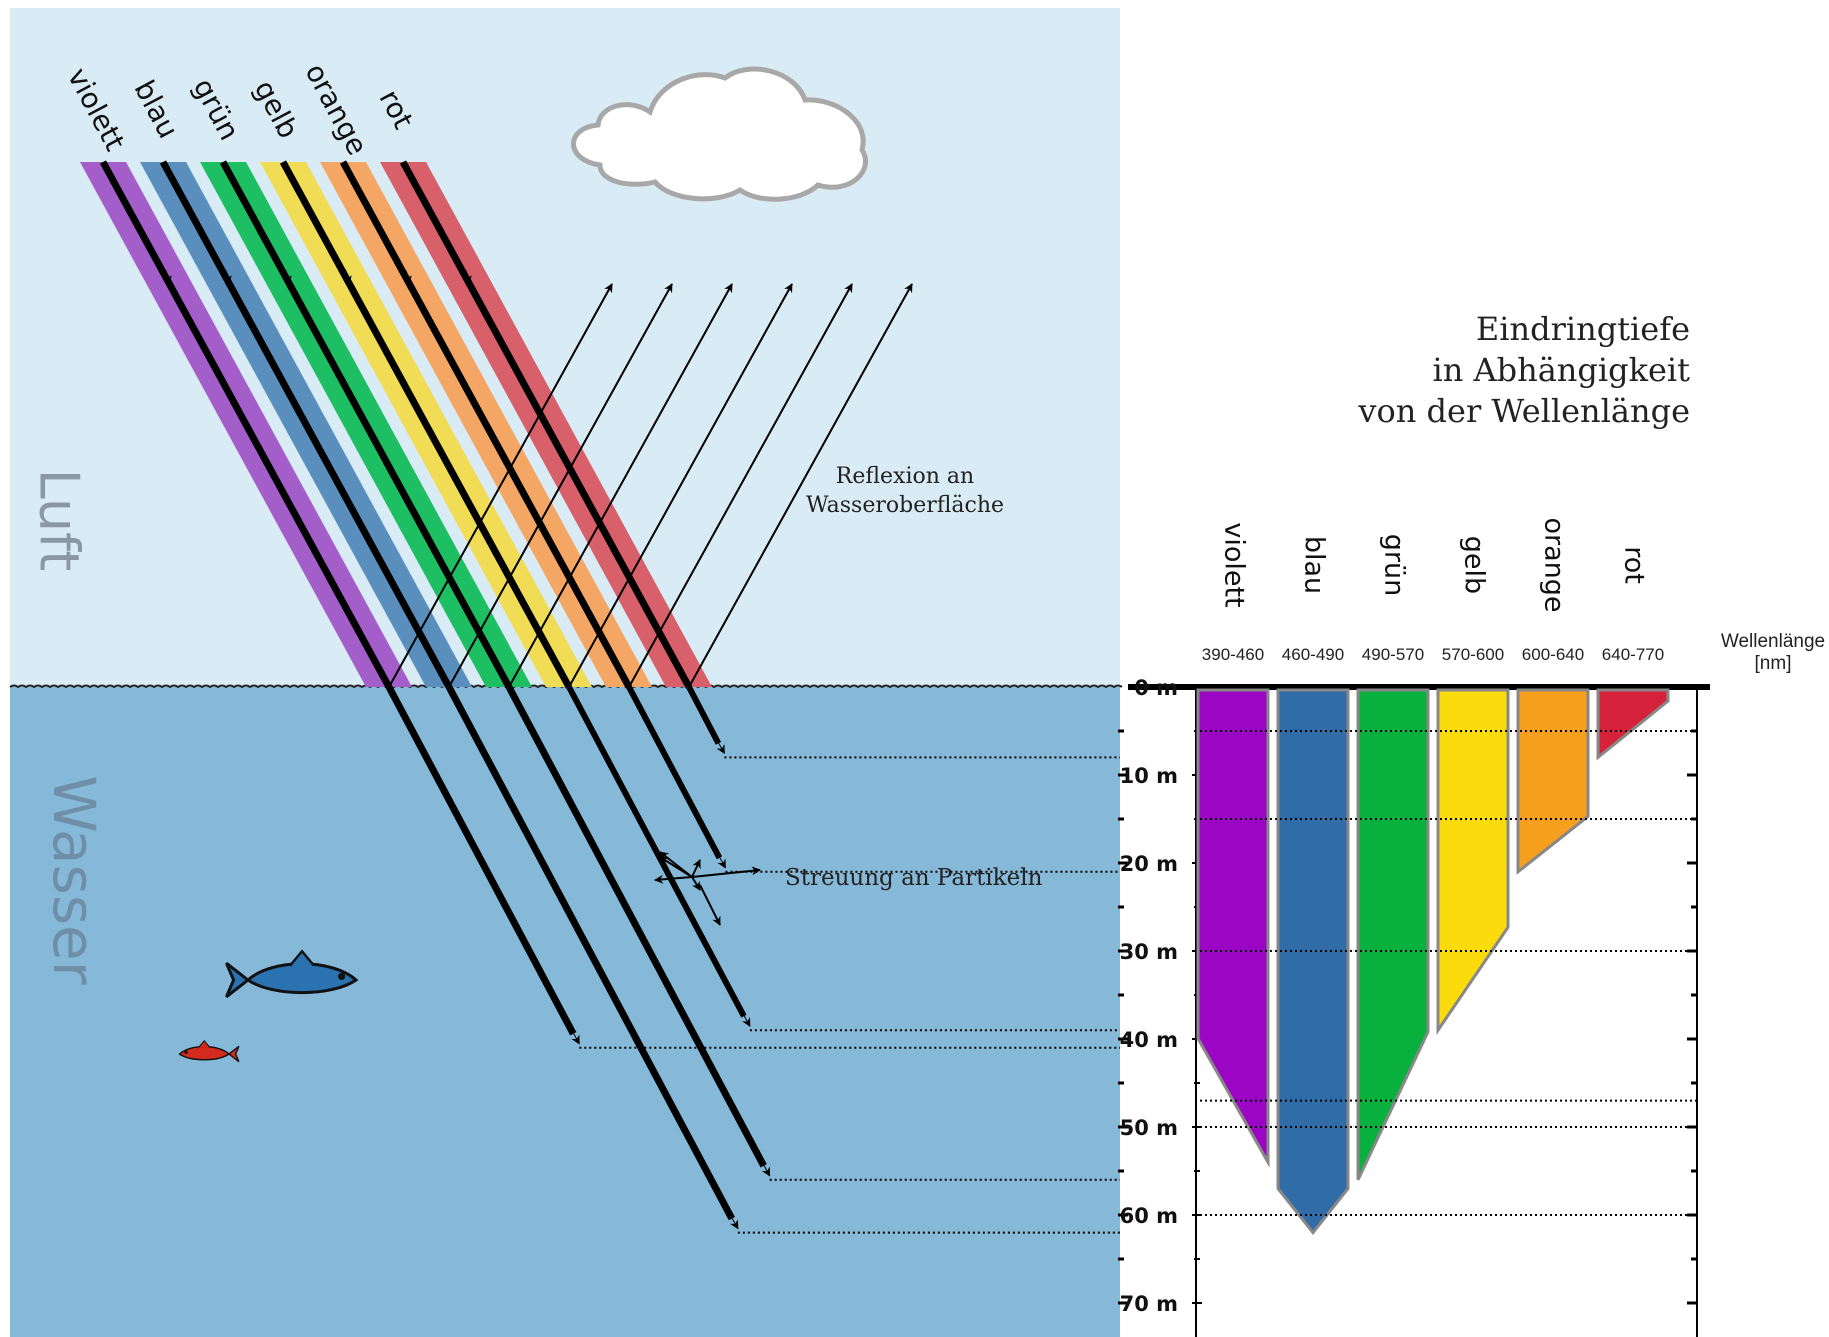 The width and height of the screenshot is (1829, 1337). Describe the element at coordinates (58, 520) in the screenshot. I see `air-label: Luft` at that location.